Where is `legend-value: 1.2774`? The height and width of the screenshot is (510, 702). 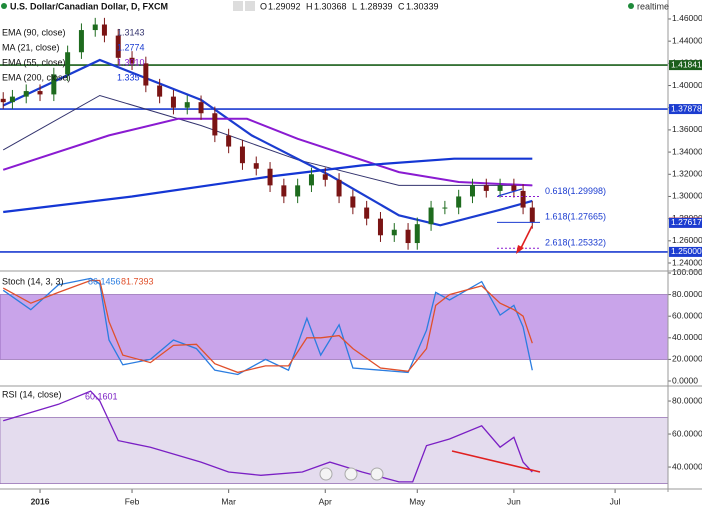 legend-value: 1.2774 is located at coordinates (131, 47).